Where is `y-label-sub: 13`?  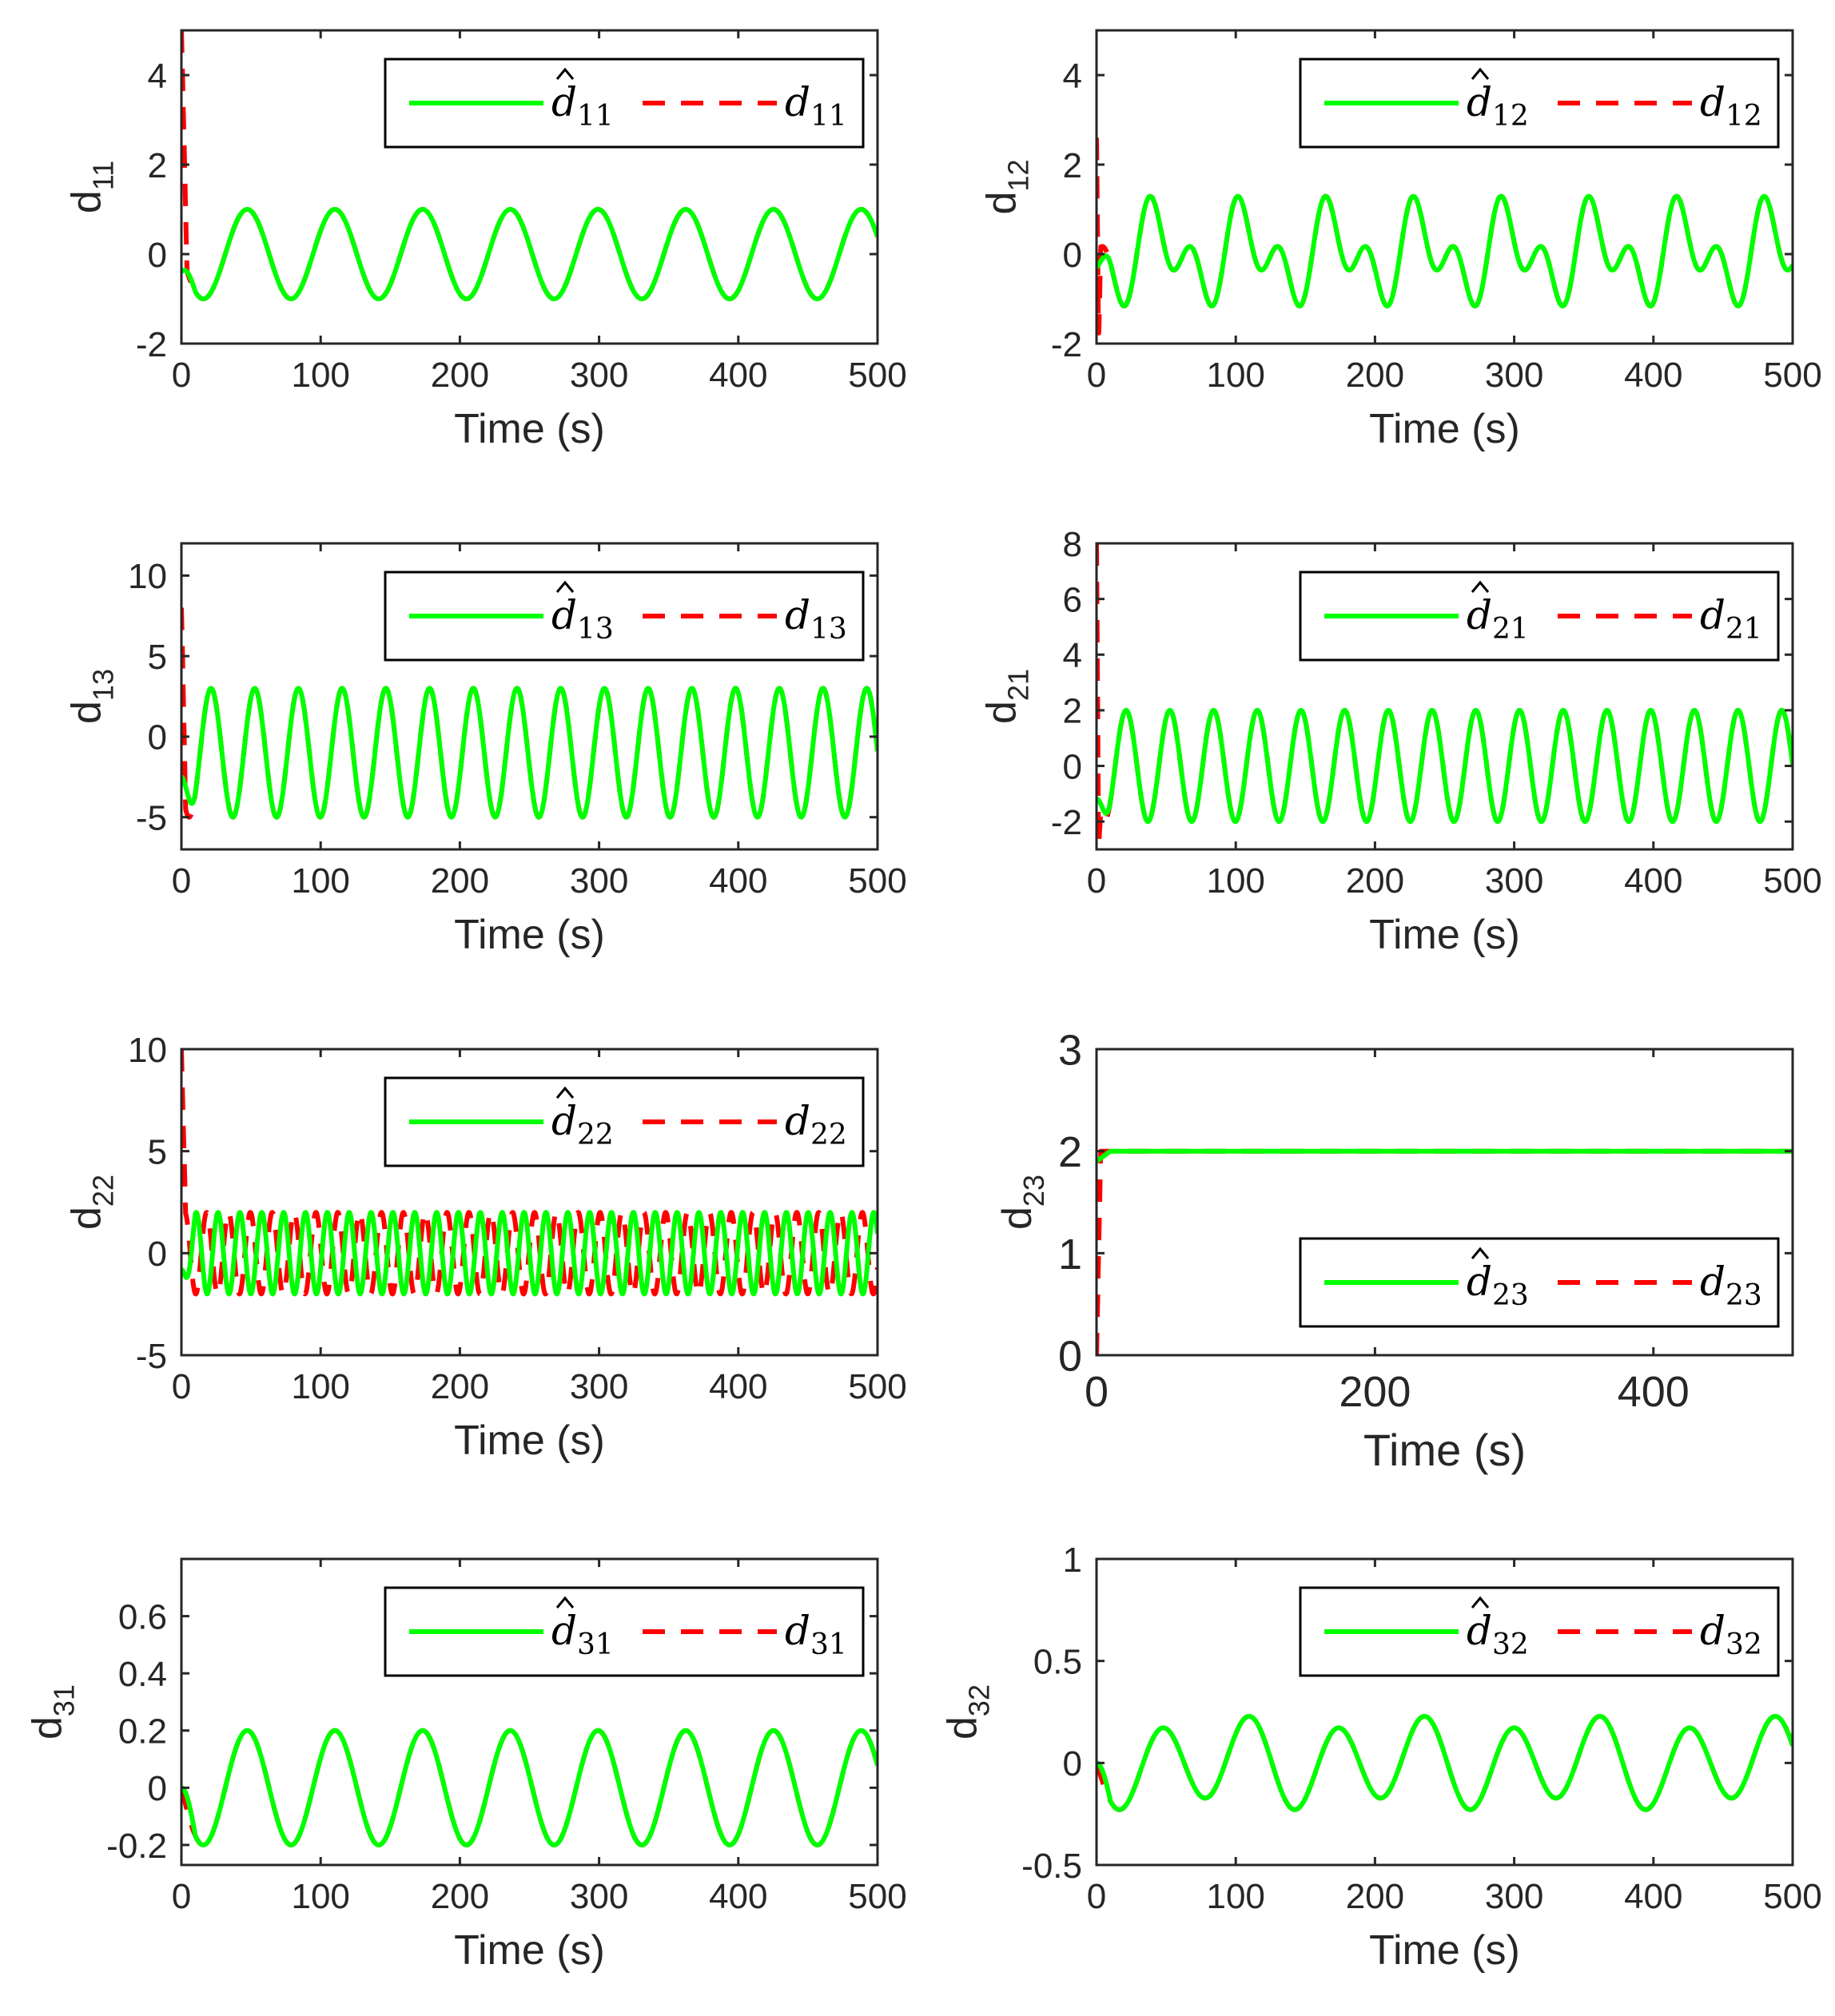 y-label-sub: 13 is located at coordinates (104, 685).